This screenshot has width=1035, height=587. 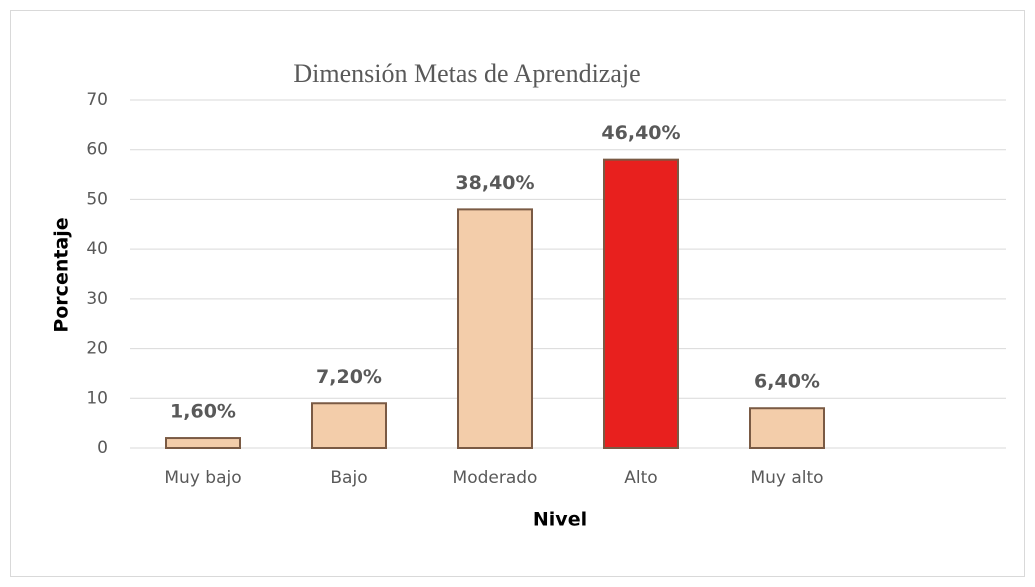 I want to click on data-label: 46,40%, so click(x=640, y=133).